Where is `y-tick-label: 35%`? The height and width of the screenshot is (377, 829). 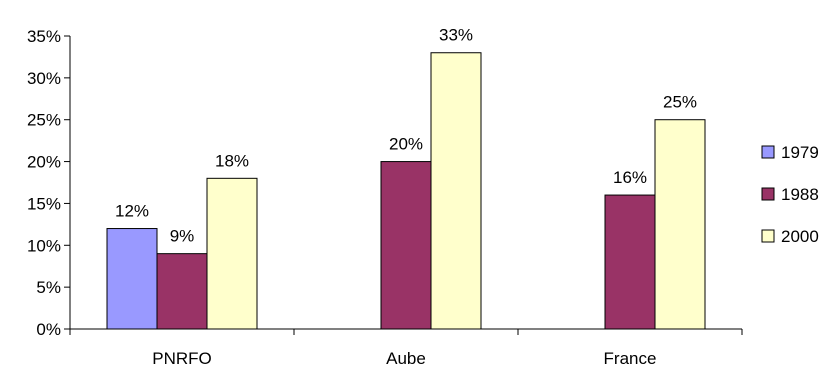
y-tick-label: 35% is located at coordinates (44, 36).